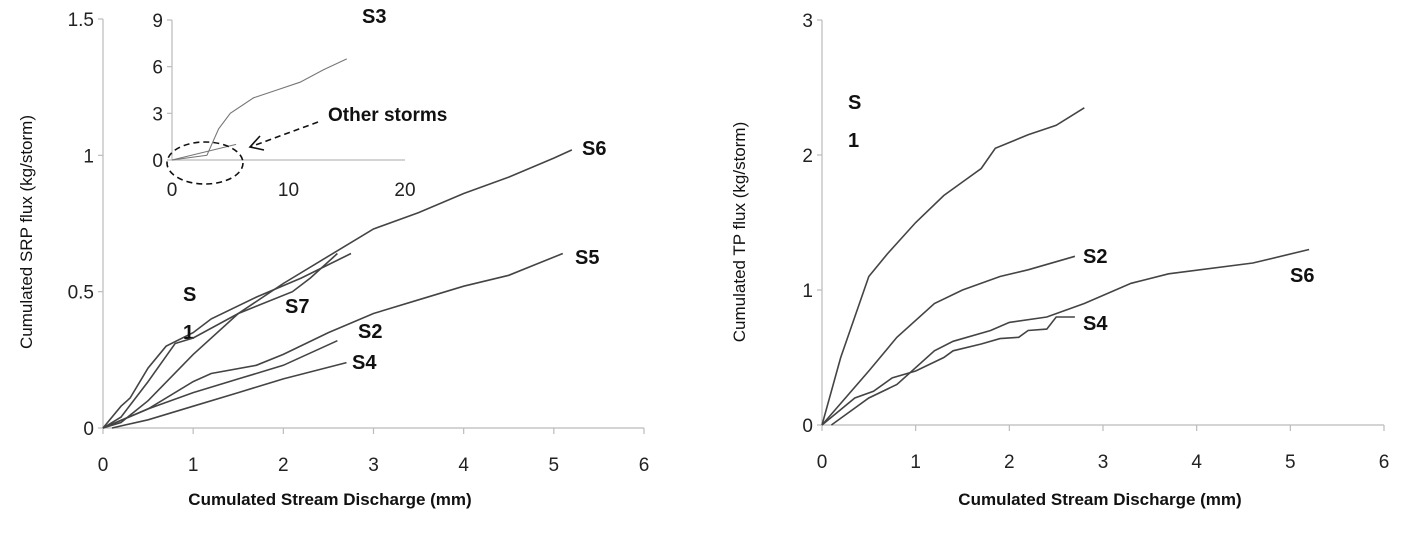  Describe the element at coordinates (188, 333) in the screenshot. I see `srp-series-label-s1: 1` at that location.